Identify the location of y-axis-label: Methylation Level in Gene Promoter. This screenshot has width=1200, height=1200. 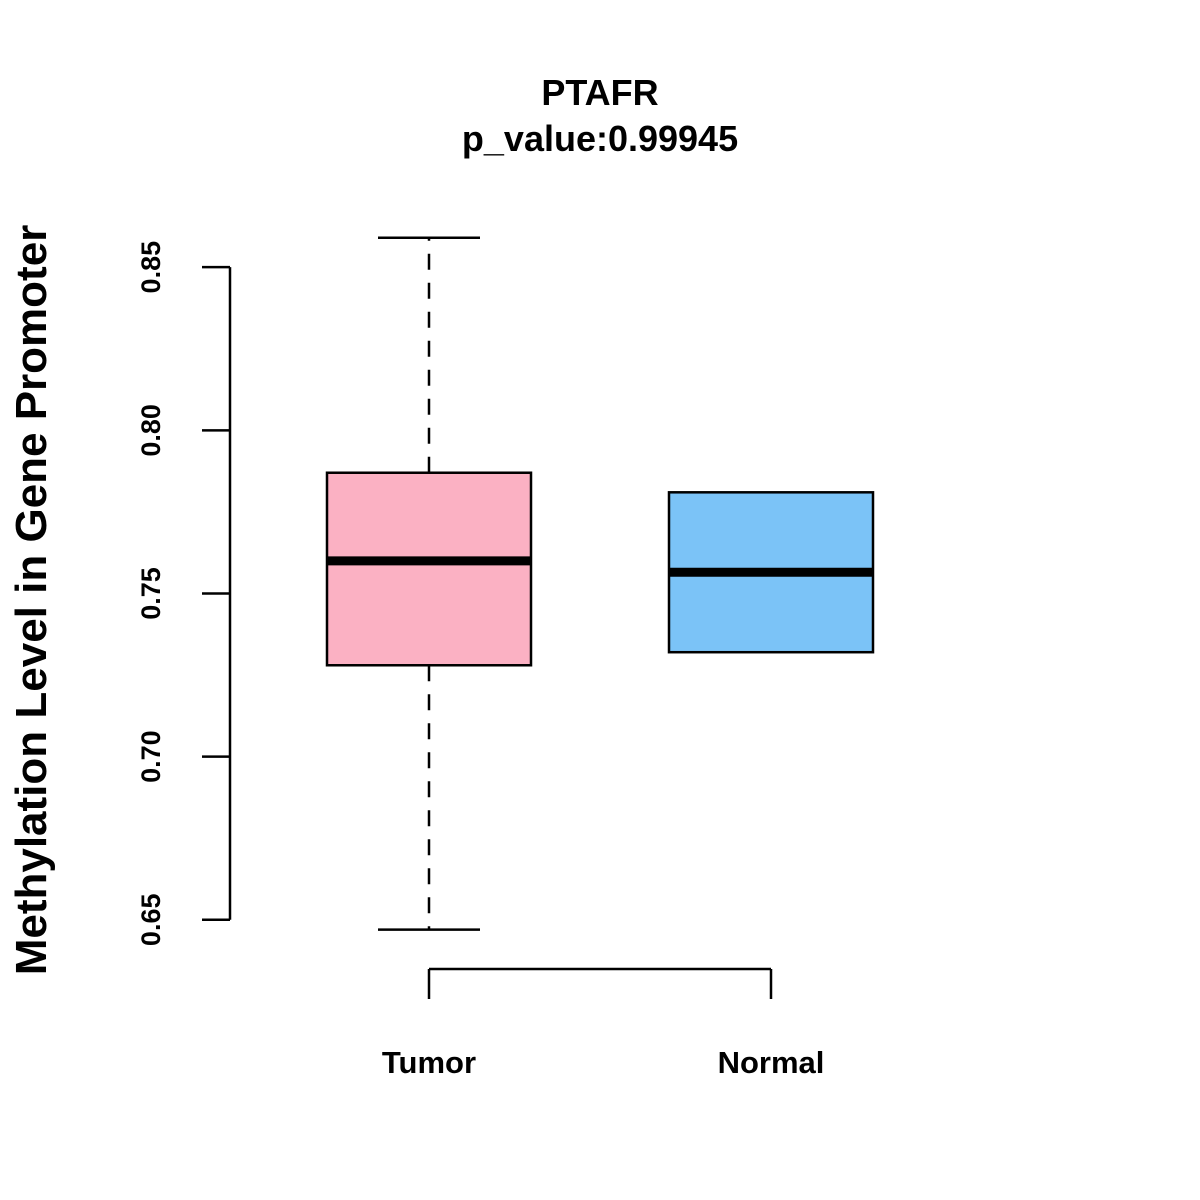
(31, 600).